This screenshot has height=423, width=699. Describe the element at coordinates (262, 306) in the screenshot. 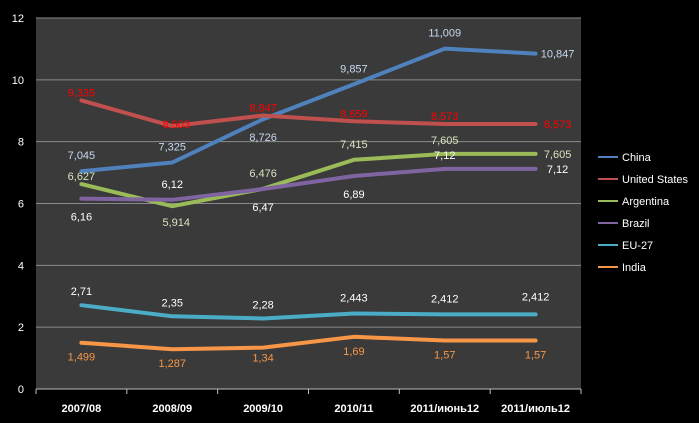

I see `data-label: 2,28` at that location.